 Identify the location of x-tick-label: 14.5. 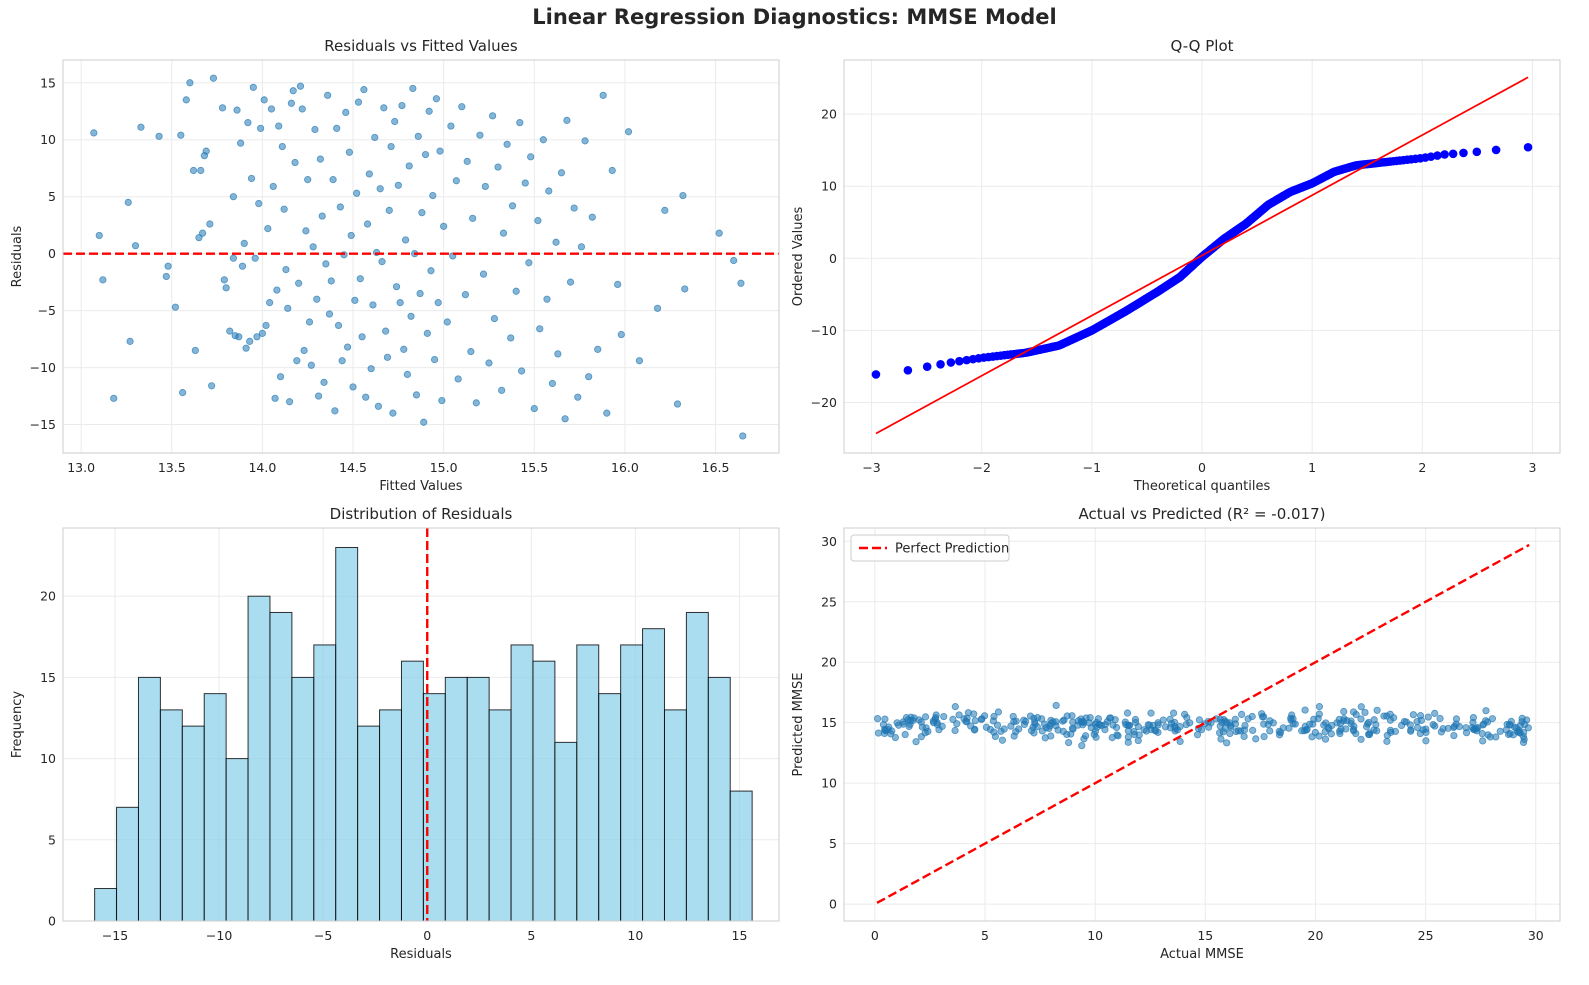
(353, 467).